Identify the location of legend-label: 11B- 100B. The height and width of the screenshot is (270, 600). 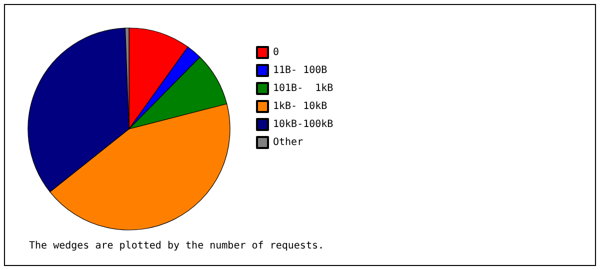
(300, 70).